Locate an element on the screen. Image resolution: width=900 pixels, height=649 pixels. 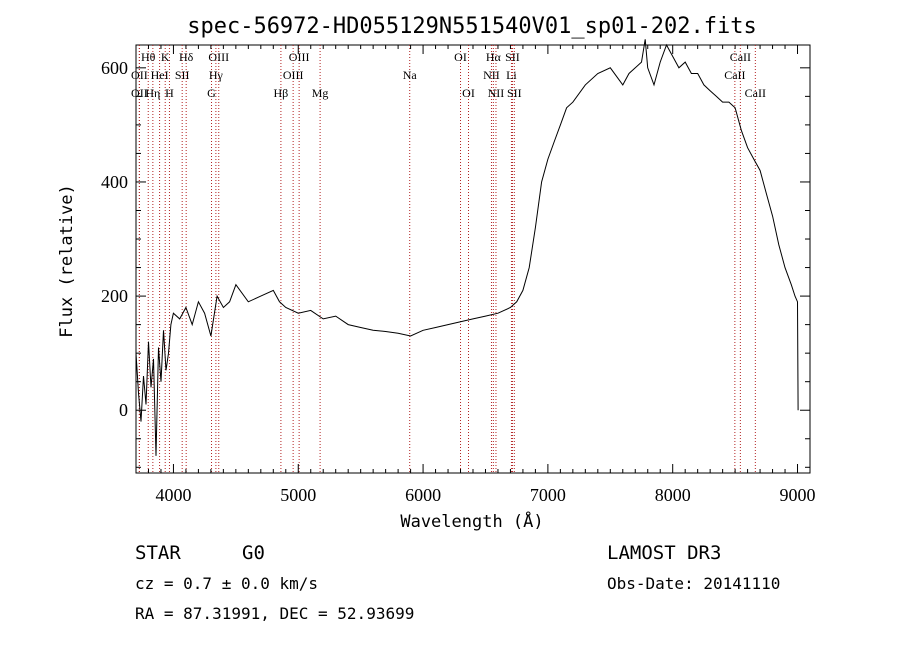
spectral-line-label: Na is located at coordinates (410, 75).